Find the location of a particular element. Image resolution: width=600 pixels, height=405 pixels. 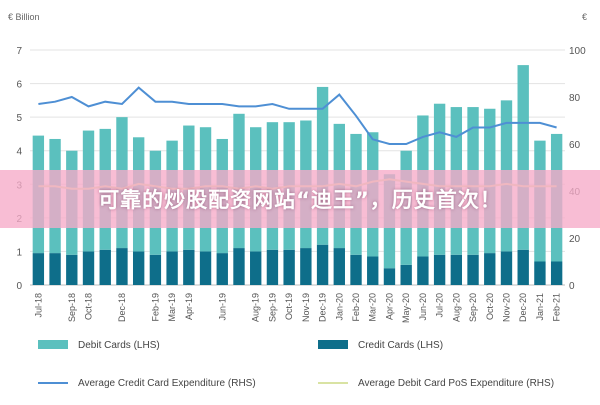

x-tick-label: Apr-20 is located at coordinates (389, 306).